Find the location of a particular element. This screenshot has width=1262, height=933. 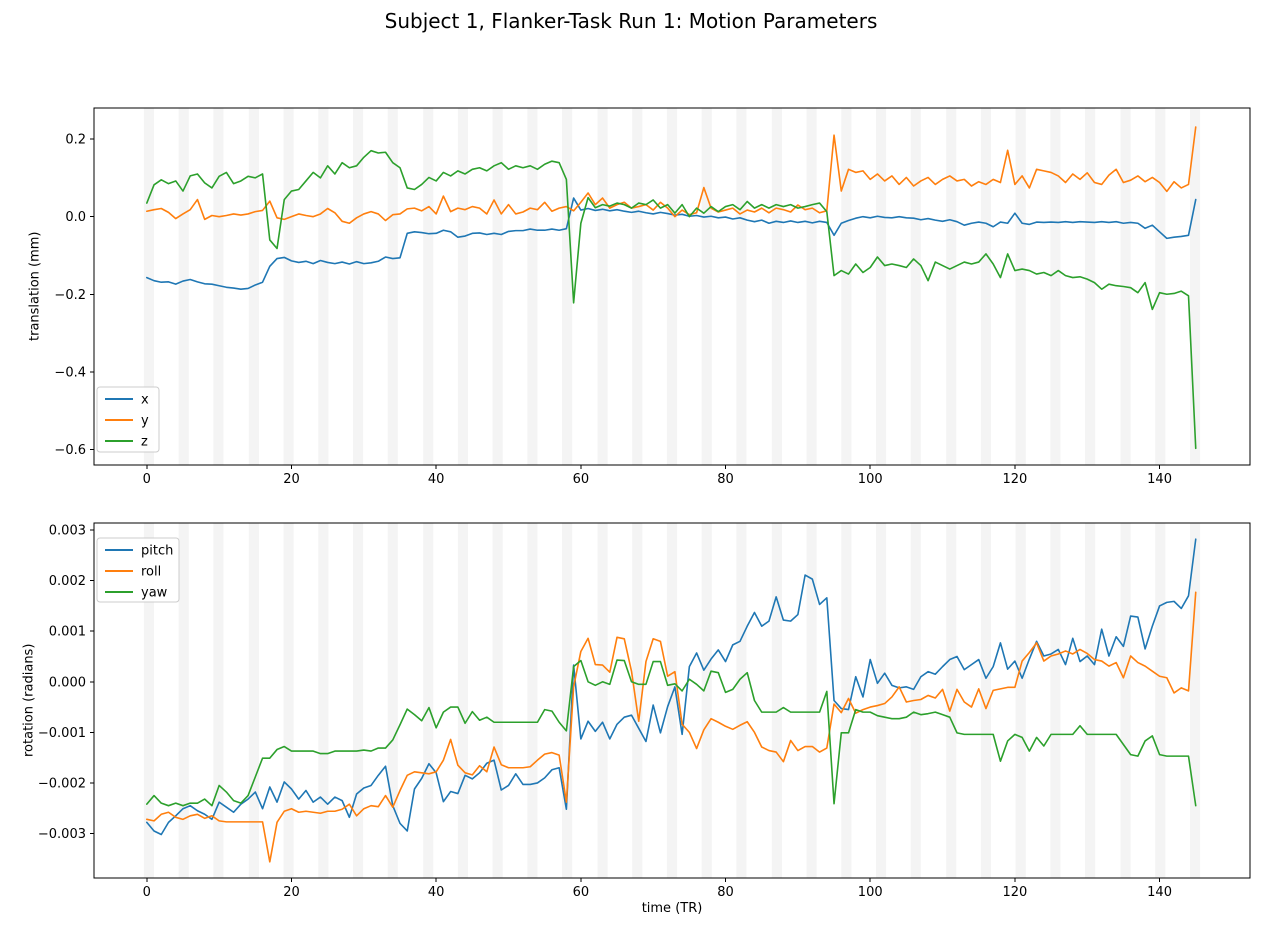

y-tick-label: −0.002 is located at coordinates (62, 783).